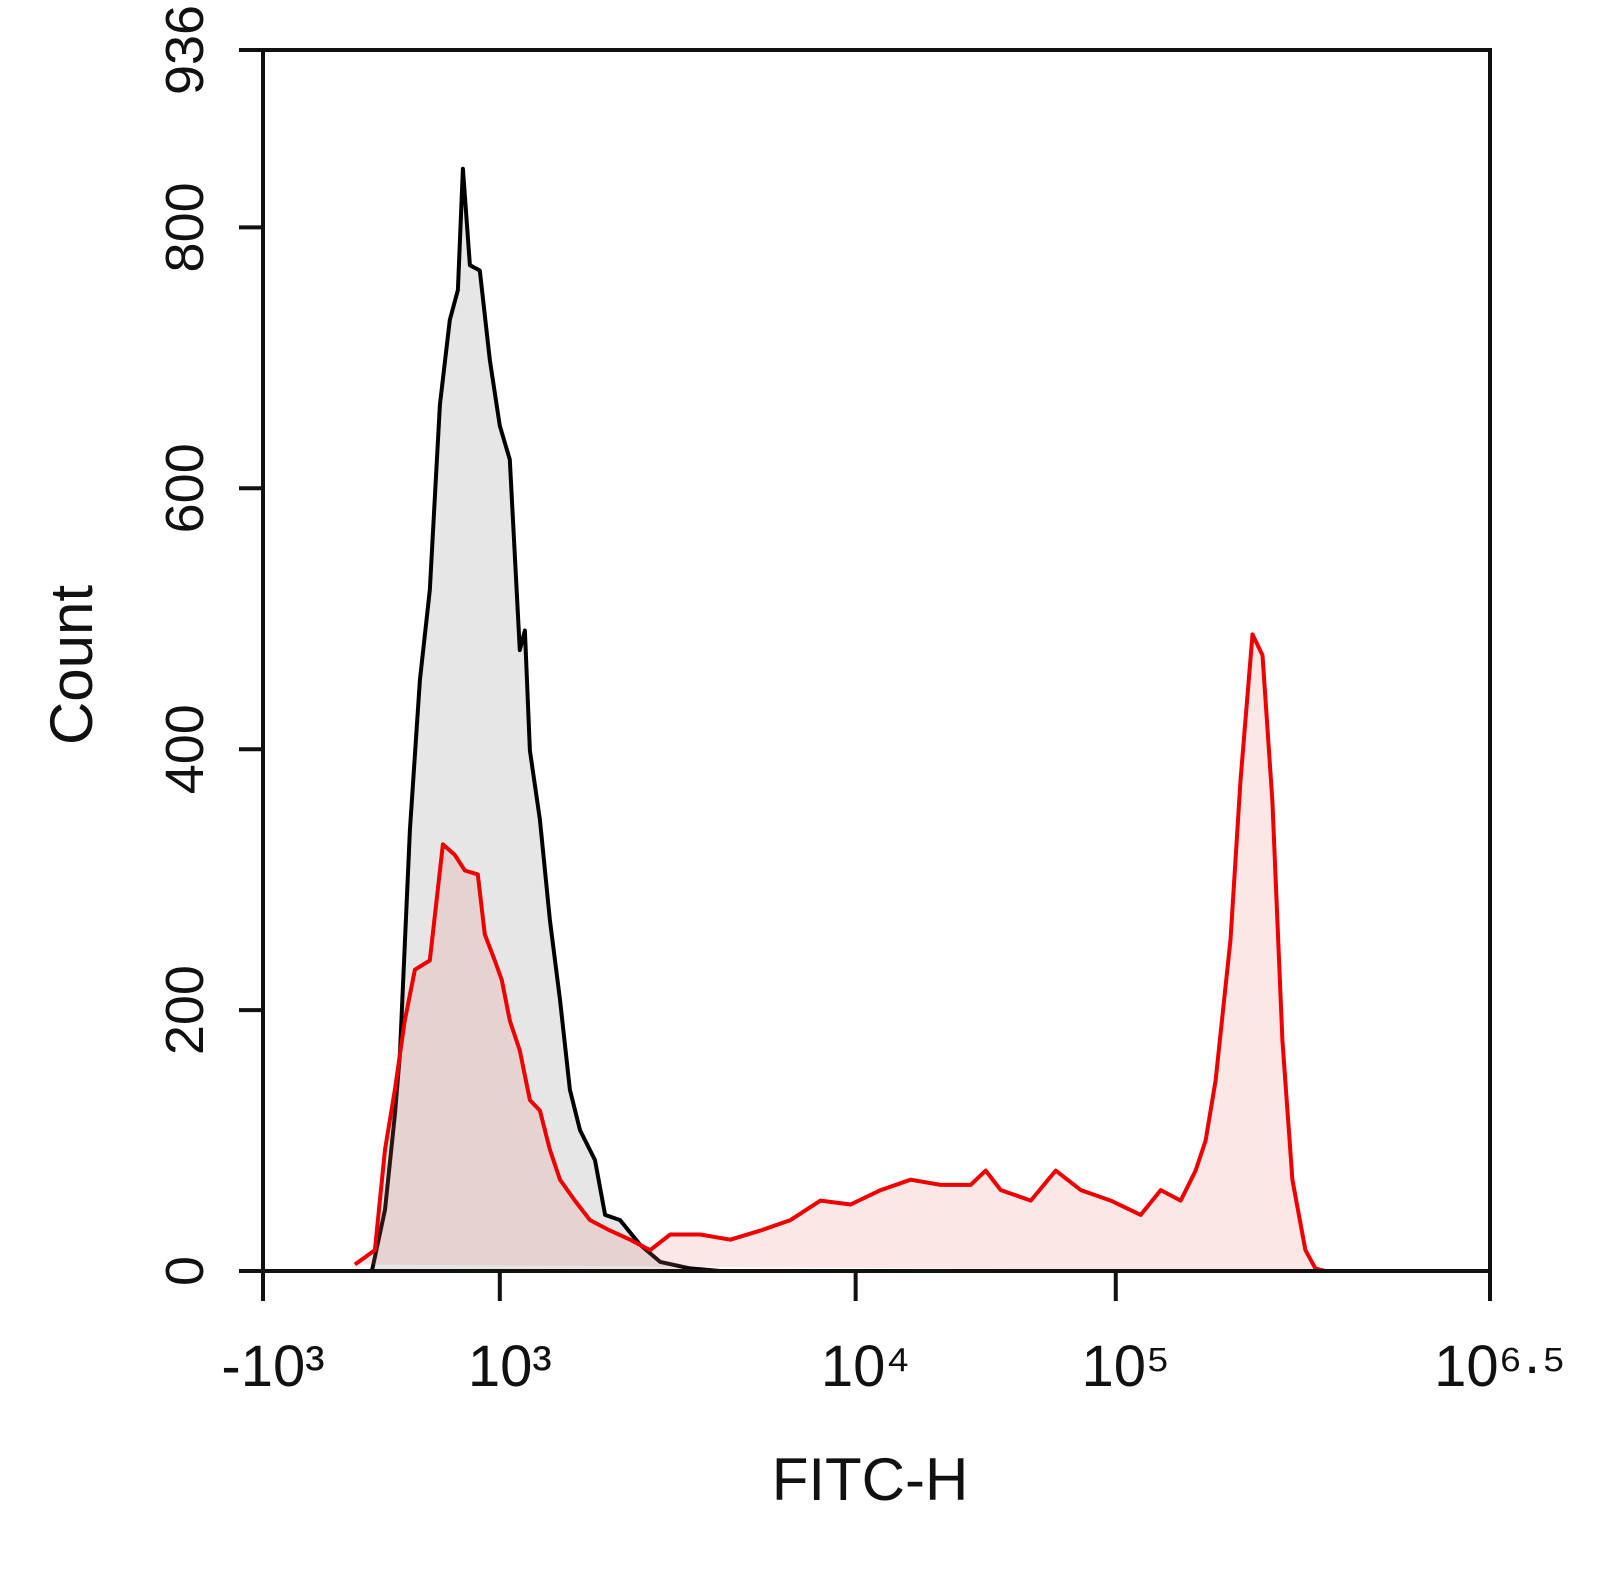 The image size is (1612, 1575). I want to click on x-tick-label: 10³, so click(510, 1366).